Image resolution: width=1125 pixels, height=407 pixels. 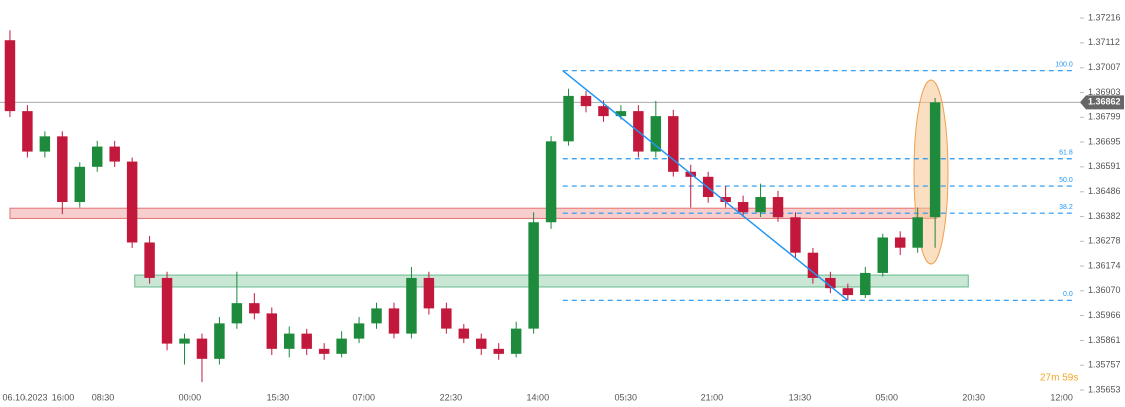 What do you see at coordinates (1104, 216) in the screenshot?
I see `y-tick-label: 1.36382` at bounding box center [1104, 216].